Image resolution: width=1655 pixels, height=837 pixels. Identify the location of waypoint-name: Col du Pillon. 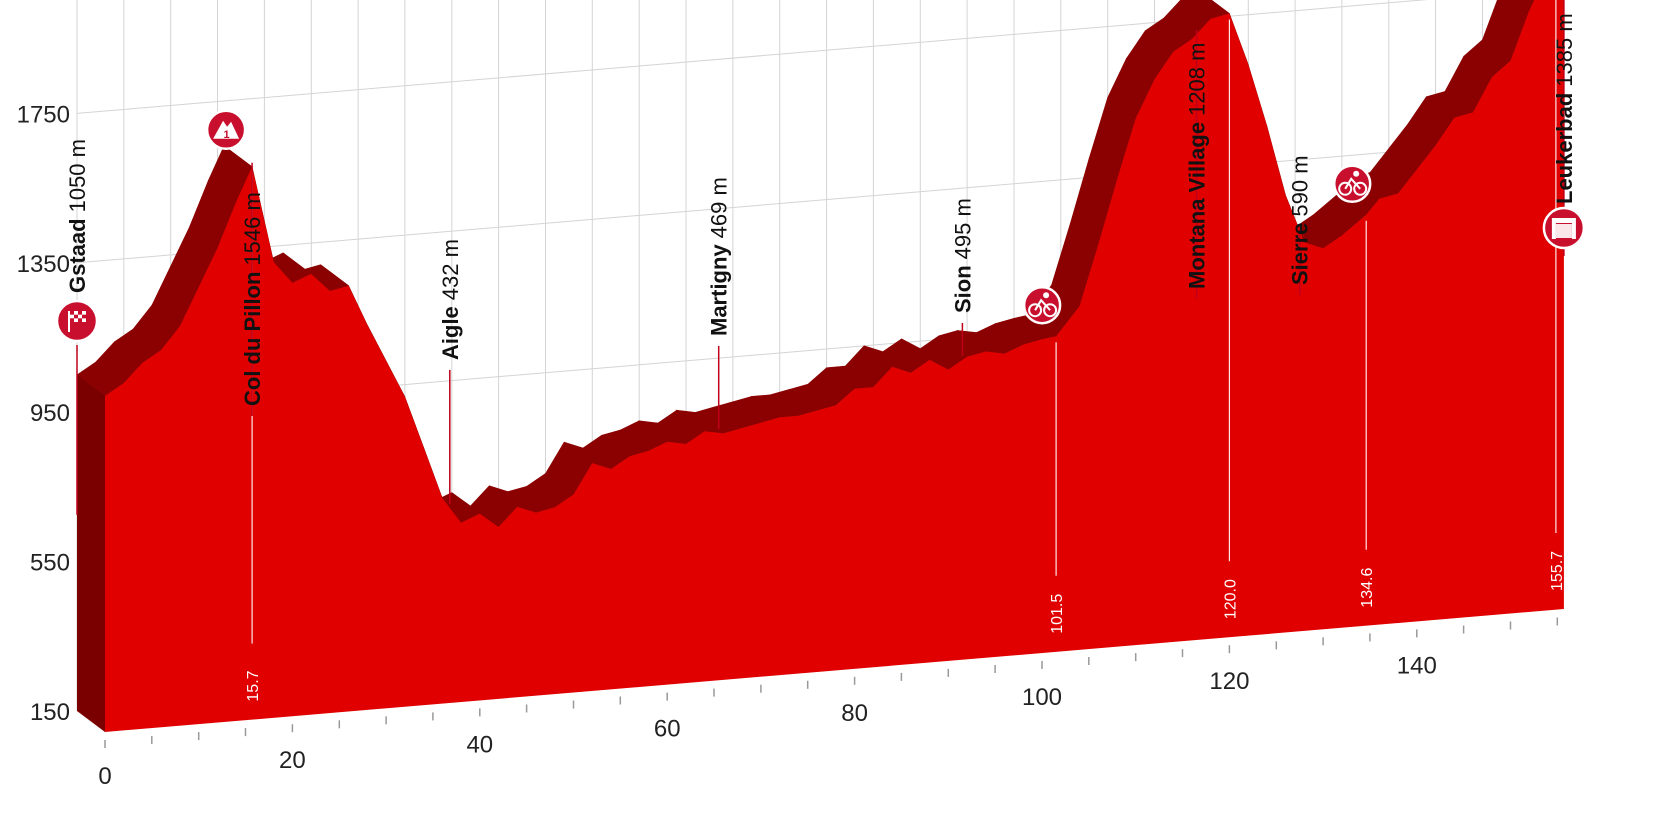
(252, 339).